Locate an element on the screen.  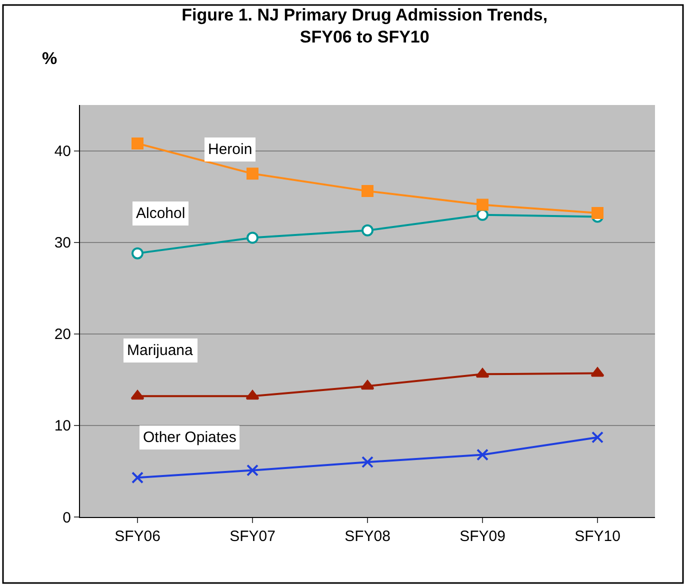
x-tick-label: SFY07 is located at coordinates (253, 536).